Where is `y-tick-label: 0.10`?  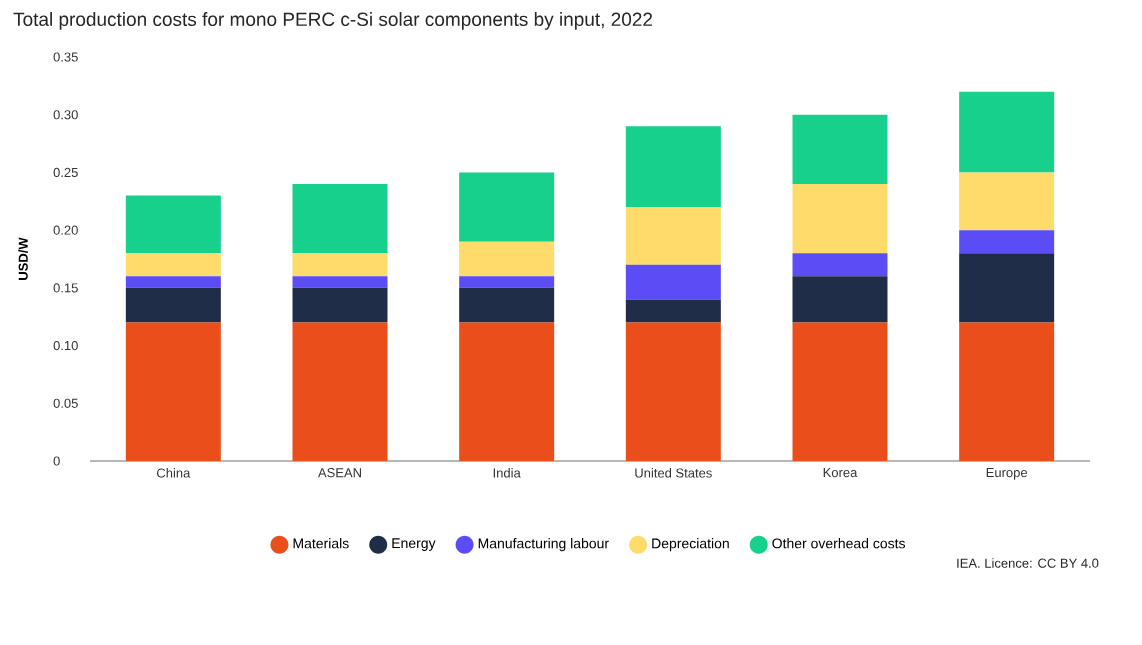 y-tick-label: 0.10 is located at coordinates (65, 345).